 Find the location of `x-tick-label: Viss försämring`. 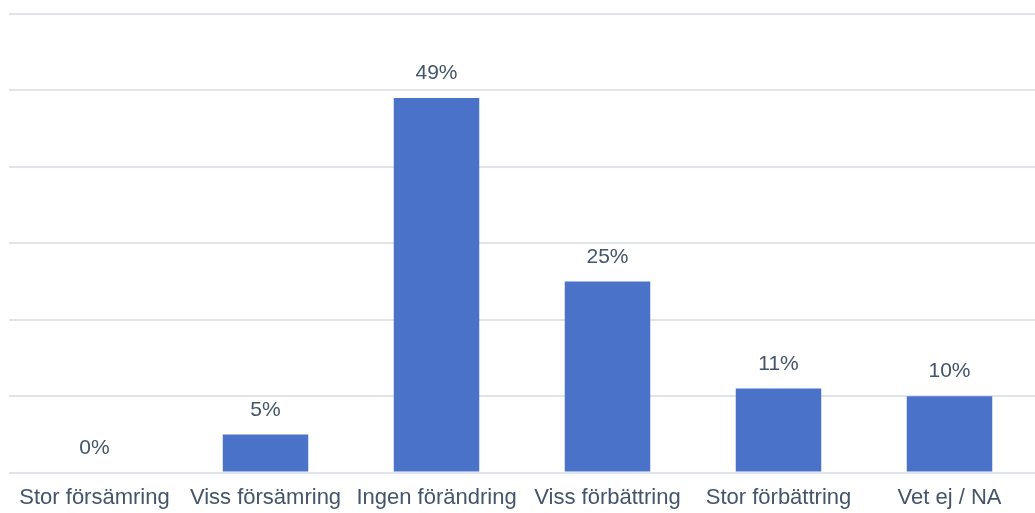

x-tick-label: Viss försämring is located at coordinates (265, 496).